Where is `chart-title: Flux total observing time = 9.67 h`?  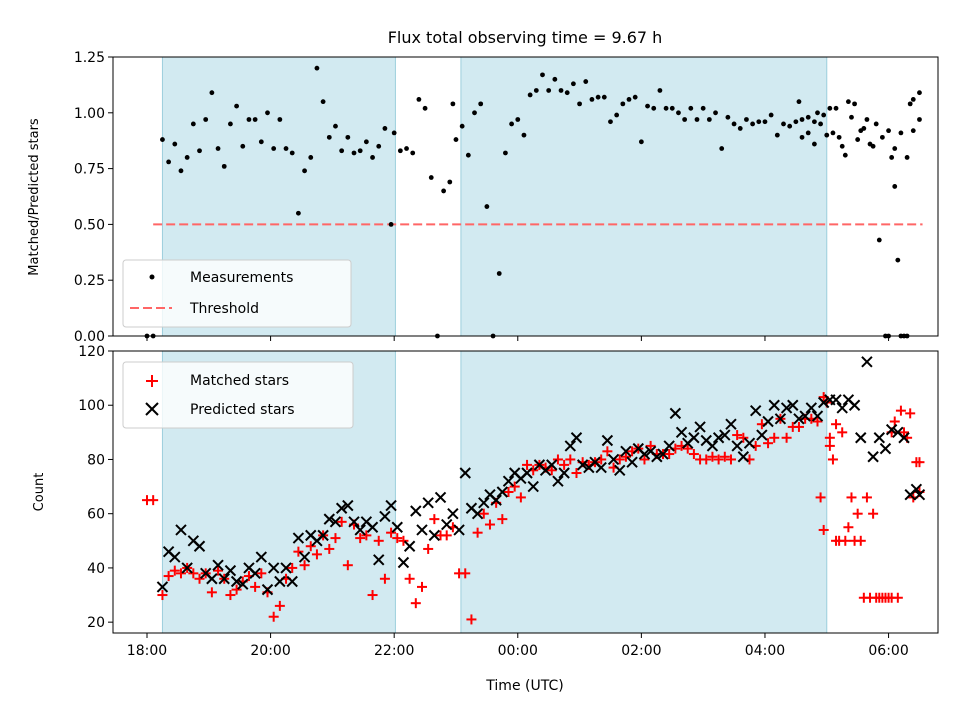
chart-title: Flux total observing time = 9.67 h is located at coordinates (525, 37).